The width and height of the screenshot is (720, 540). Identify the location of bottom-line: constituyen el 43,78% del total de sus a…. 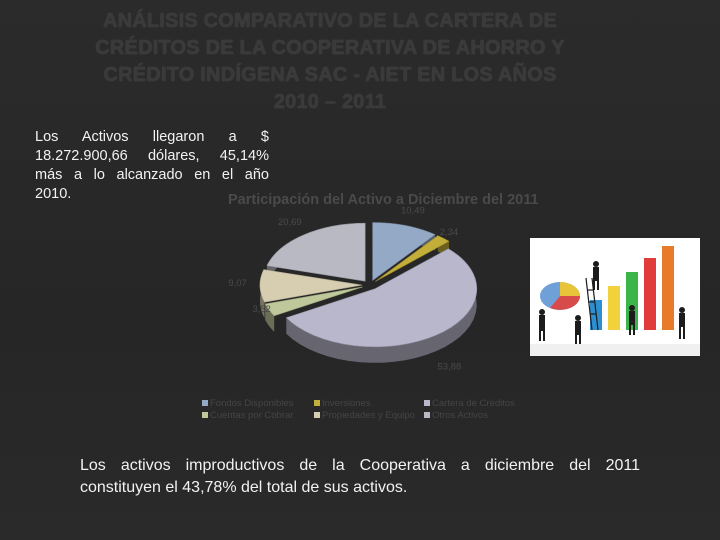
(244, 487).